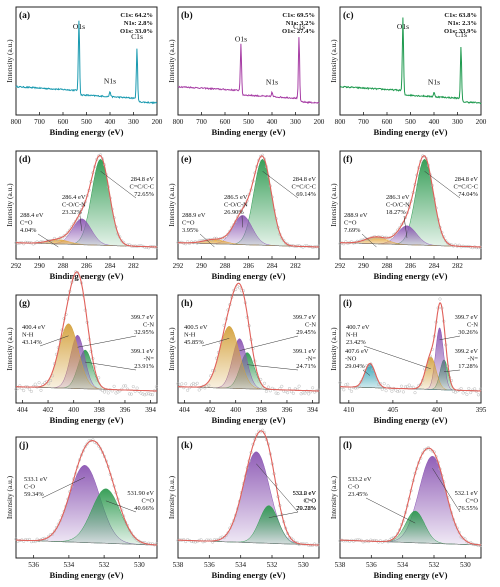  What do you see at coordinates (225, 266) in the screenshot?
I see `x-tick-label-e: 288` at bounding box center [225, 266].